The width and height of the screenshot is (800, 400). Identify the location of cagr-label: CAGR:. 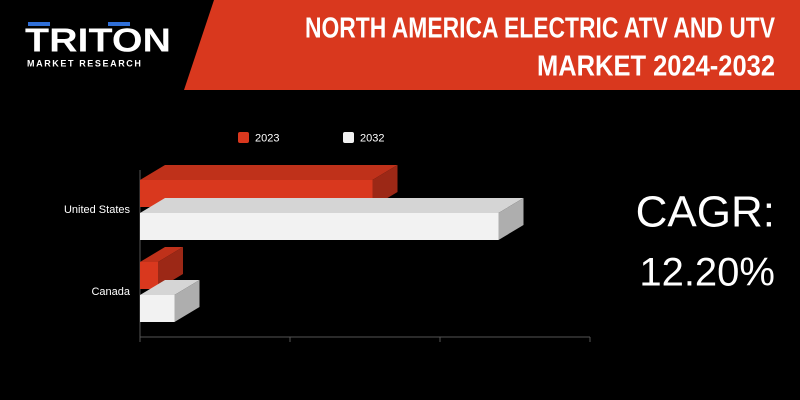
(705, 212).